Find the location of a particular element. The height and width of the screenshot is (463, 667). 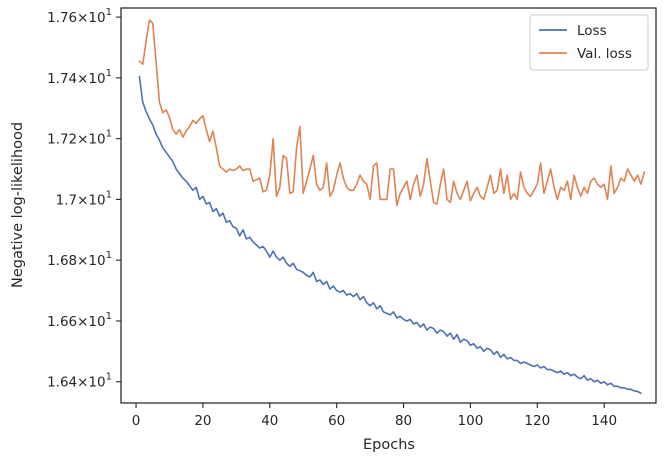

x-tick-label: 120 is located at coordinates (537, 421).